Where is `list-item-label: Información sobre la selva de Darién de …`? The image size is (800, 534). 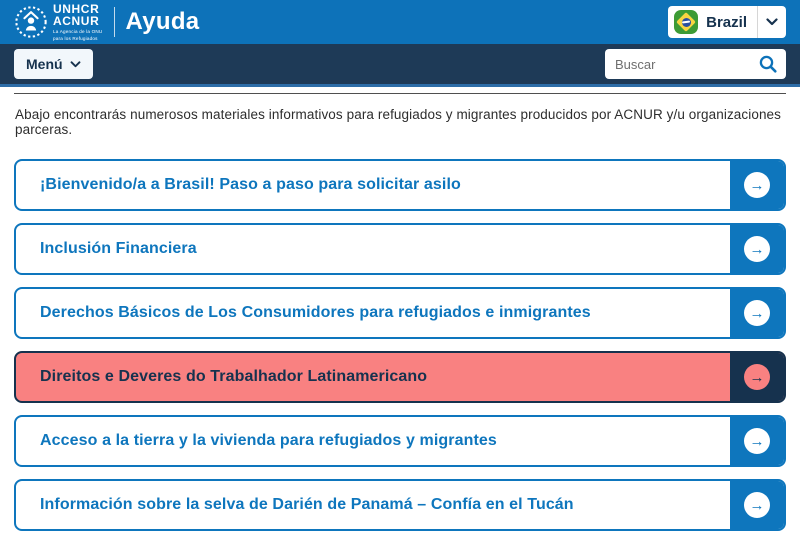 list-item-label: Información sobre la selva de Darién de … is located at coordinates (307, 504).